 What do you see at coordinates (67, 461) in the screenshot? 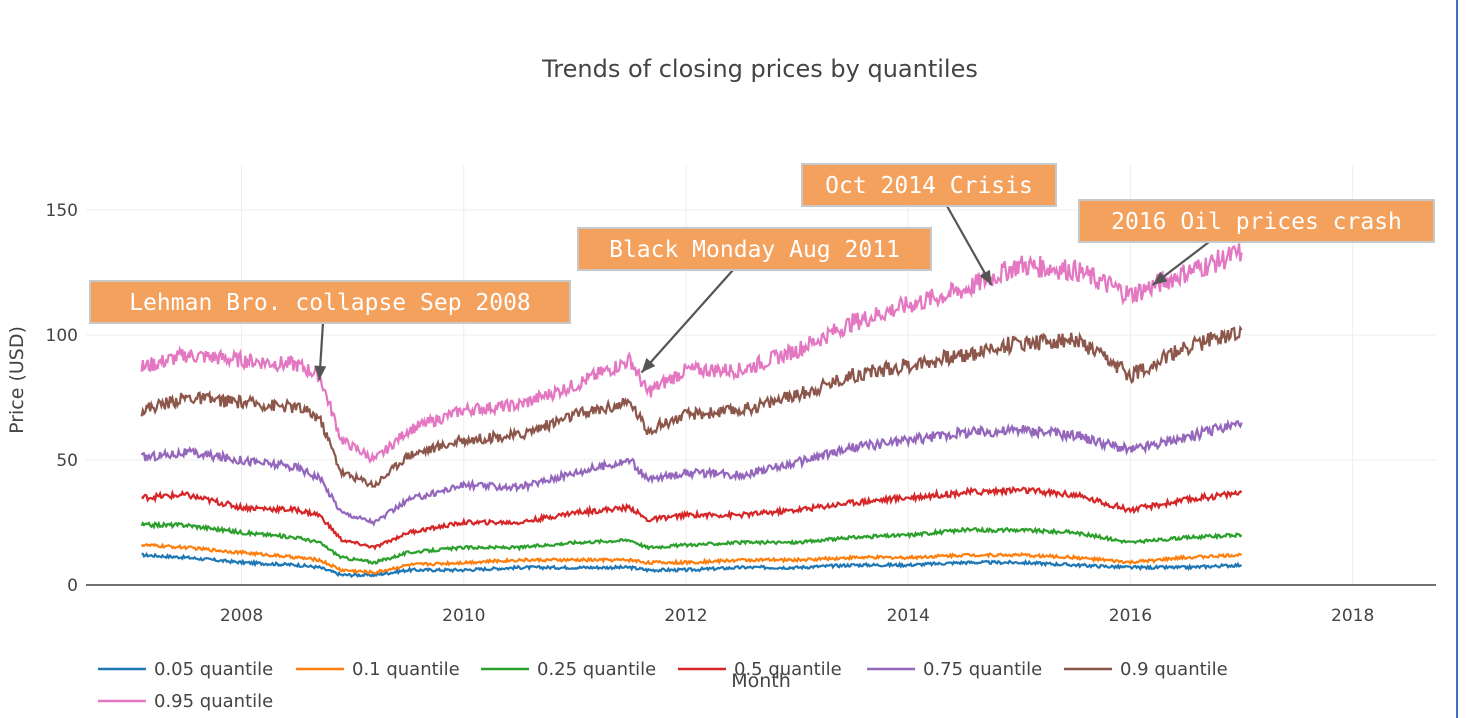
I see `y-tick-label: 50` at bounding box center [67, 461].